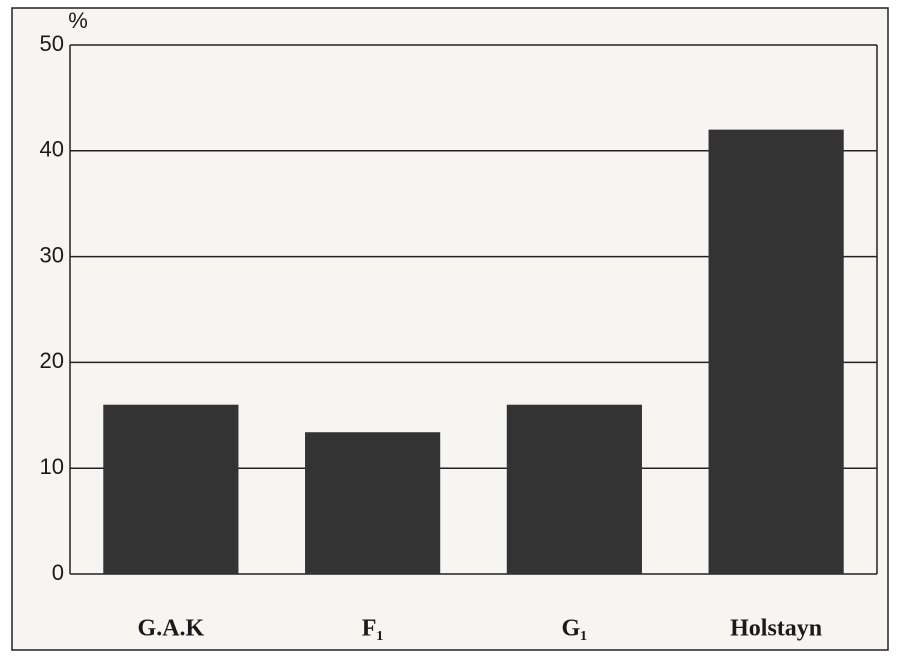  I want to click on y-tick-label: 20, so click(52, 360).